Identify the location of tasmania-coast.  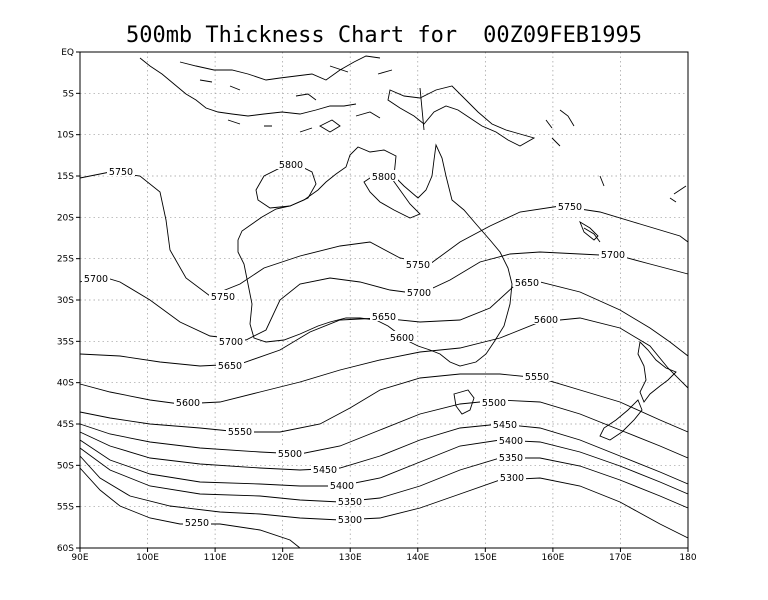
(464, 402).